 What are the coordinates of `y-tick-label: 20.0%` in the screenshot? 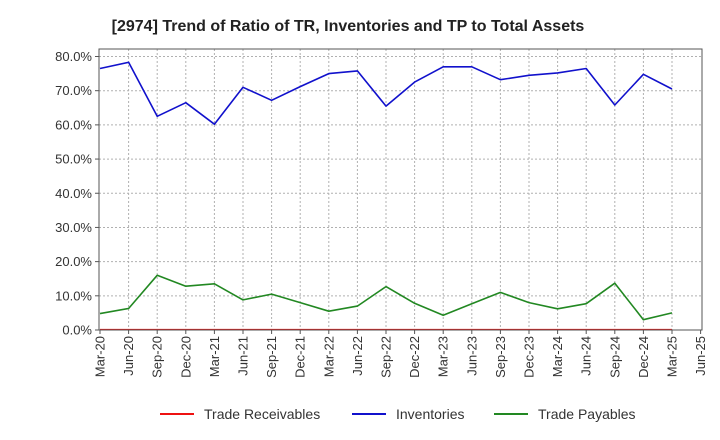 It's located at (73, 261).